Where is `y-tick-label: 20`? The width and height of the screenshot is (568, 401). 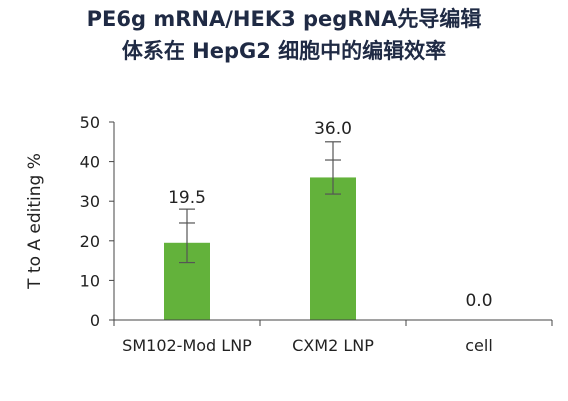
y-tick-label: 20 is located at coordinates (90, 241).